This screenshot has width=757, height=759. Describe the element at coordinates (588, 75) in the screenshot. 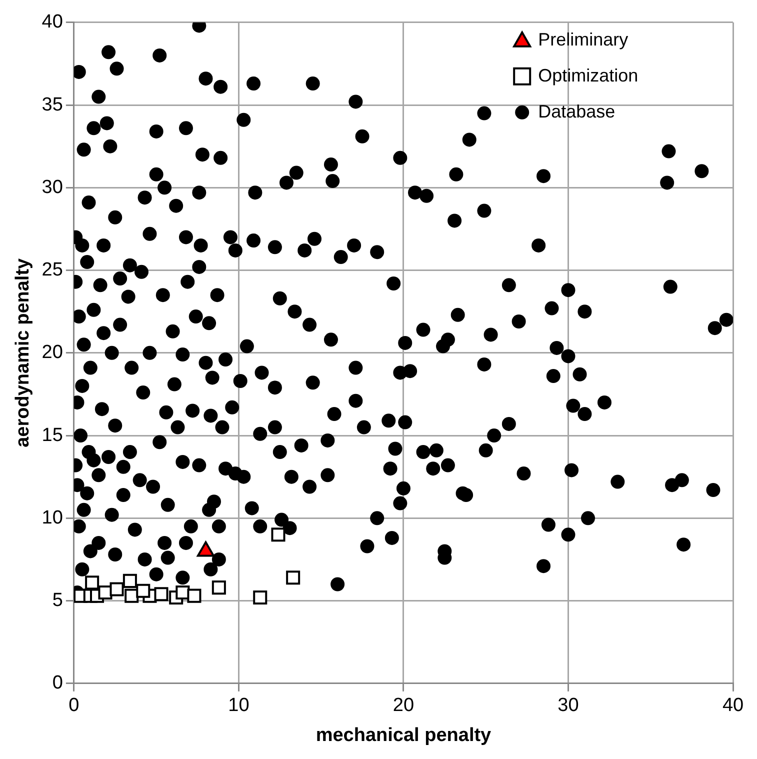

I see `legend-label: Optimization` at that location.